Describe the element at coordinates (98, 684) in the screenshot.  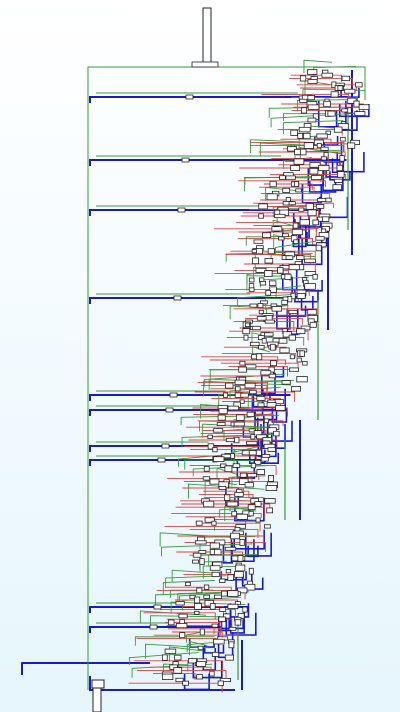
I see `exit-node-block` at that location.